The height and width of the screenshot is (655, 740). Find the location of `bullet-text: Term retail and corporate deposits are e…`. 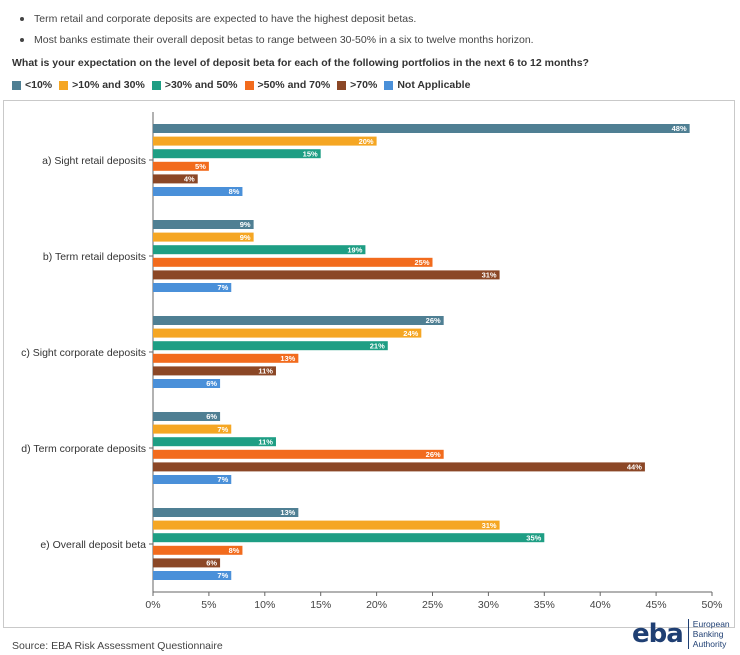

bullet-text: Term retail and corporate deposits are e… is located at coordinates (225, 18).